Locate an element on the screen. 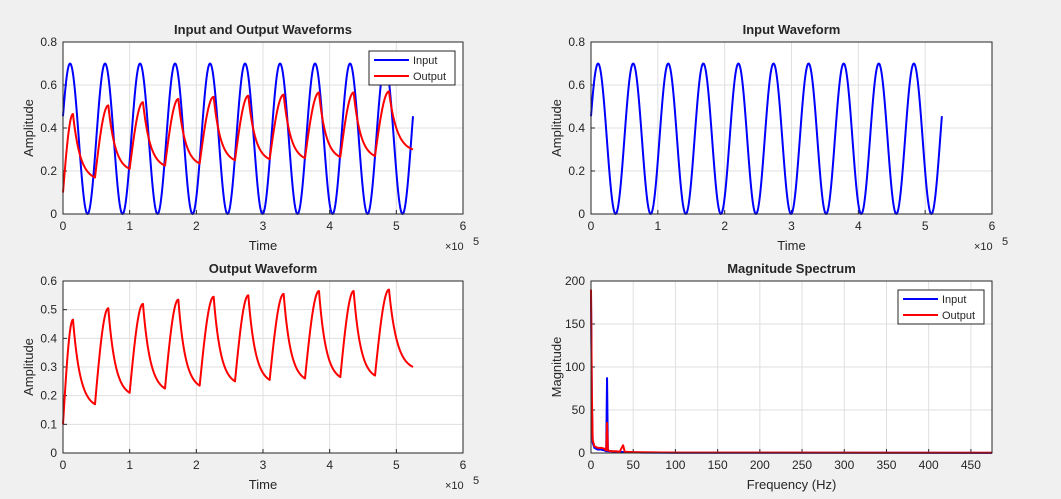  y-axis-label: Magnitude is located at coordinates (556, 367).